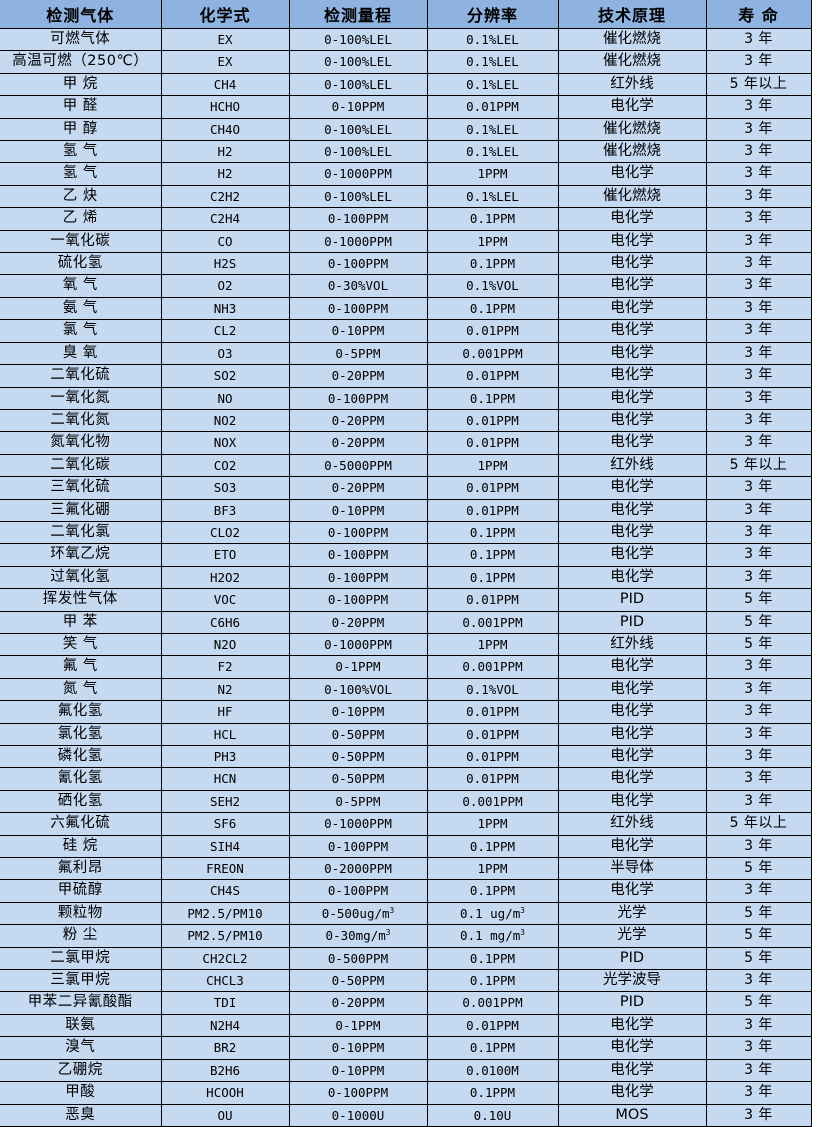 The image size is (828, 1127). What do you see at coordinates (406, 420) in the screenshot?
I see `table-row: 二氧化氮 NO2 0-20PPM 0.01PPM 电化学 3 年` at bounding box center [406, 420].